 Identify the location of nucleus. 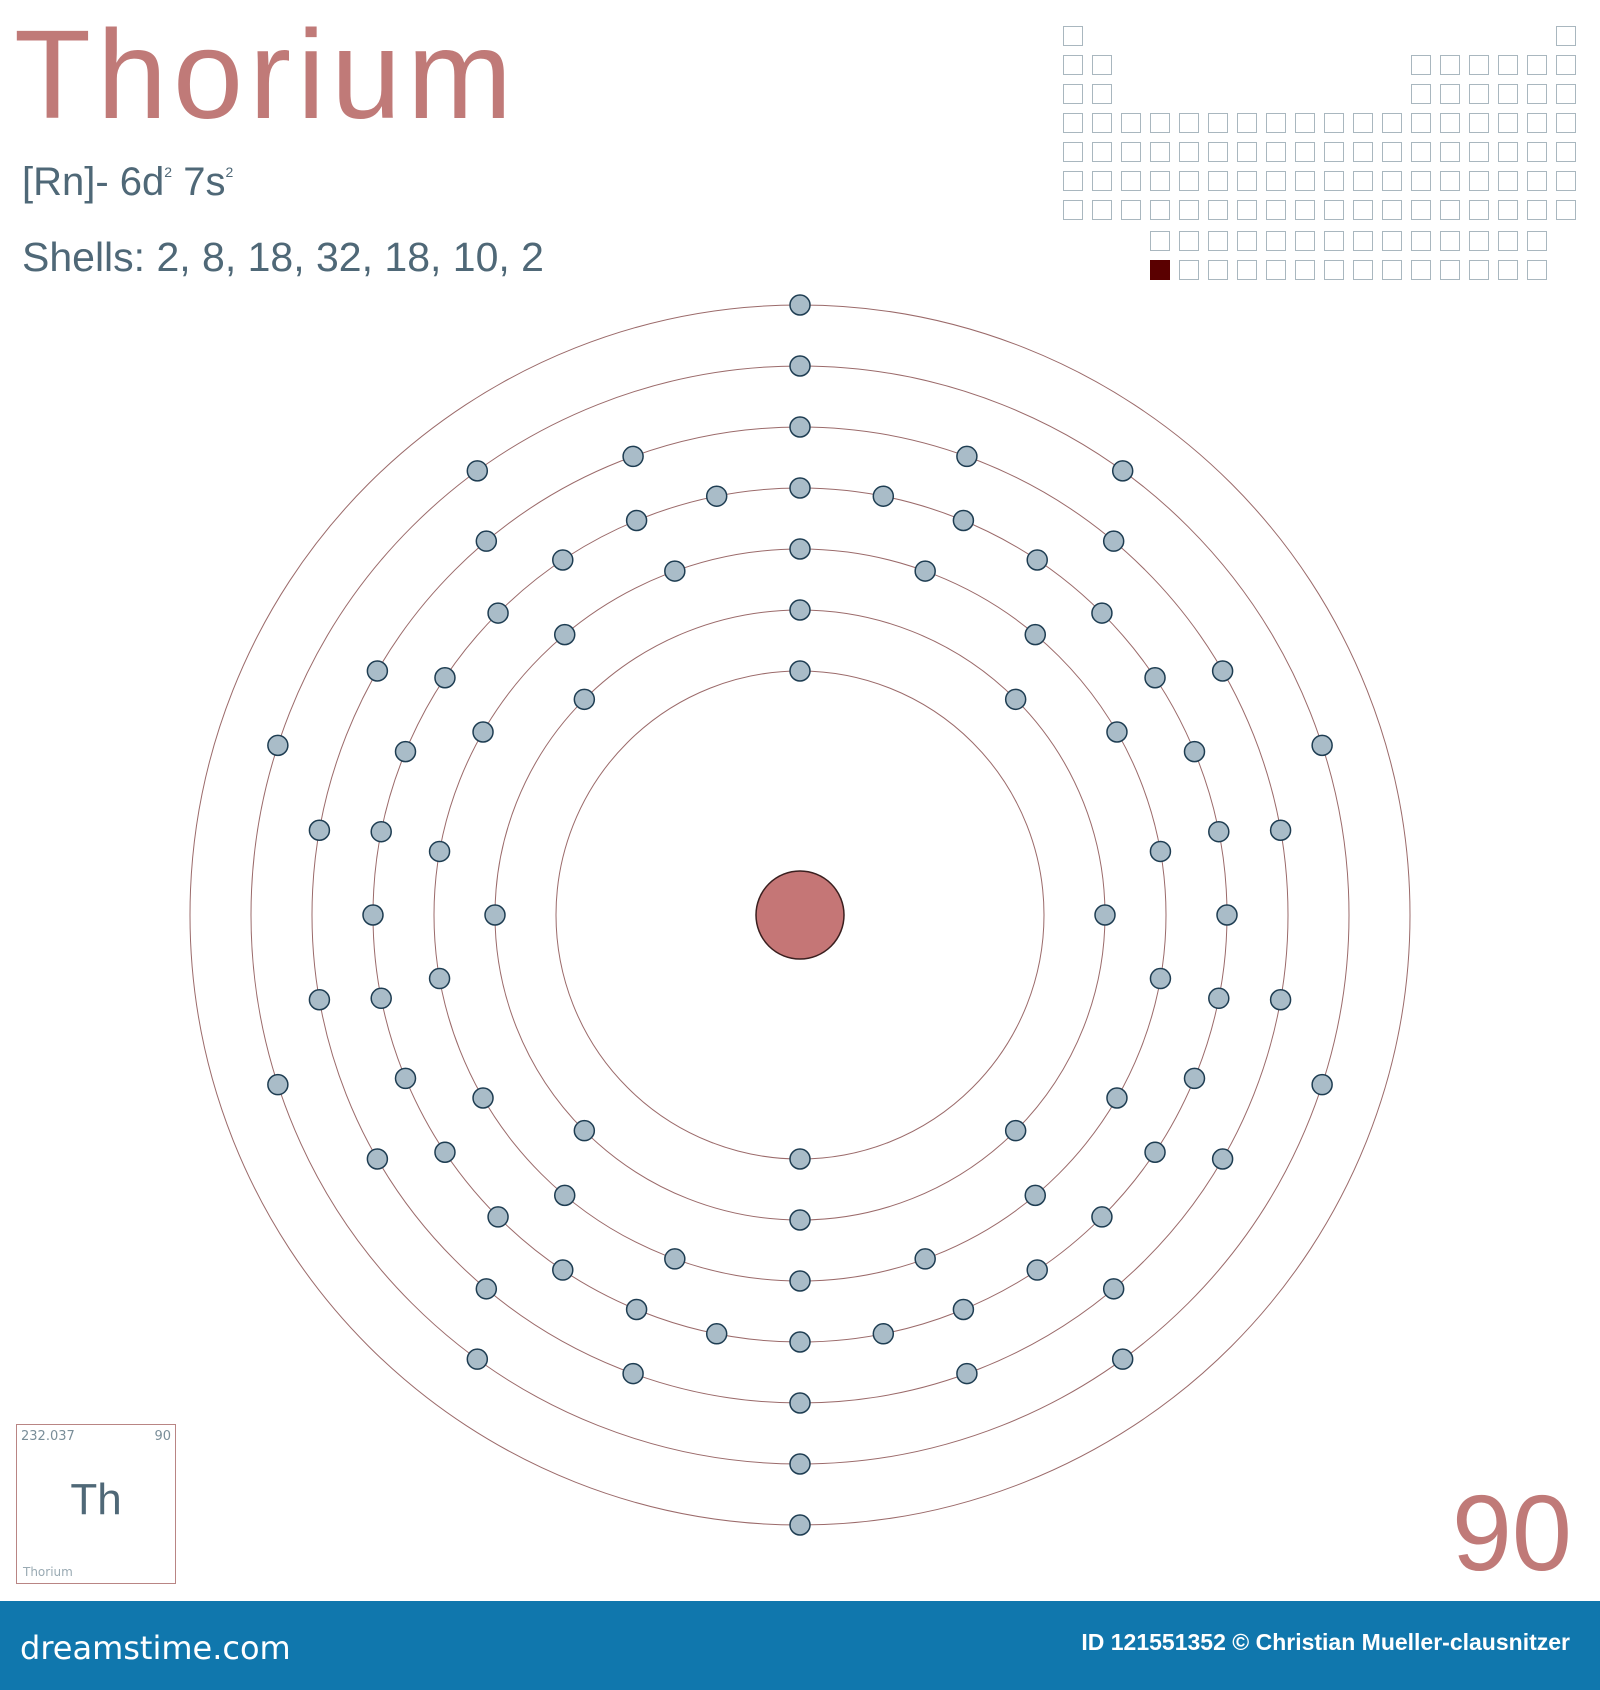
(800, 915).